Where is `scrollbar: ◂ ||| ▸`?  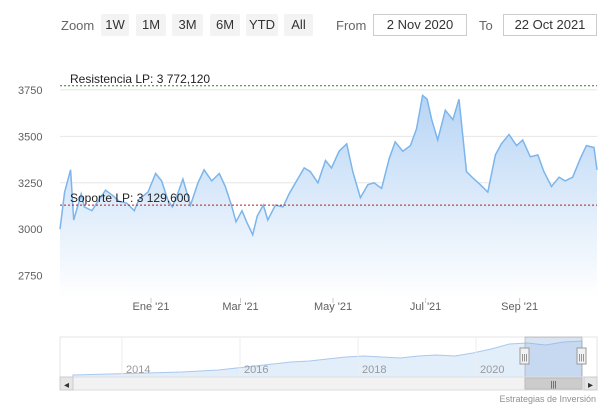 scrollbar: ◂ ||| ▸ is located at coordinates (328, 383).